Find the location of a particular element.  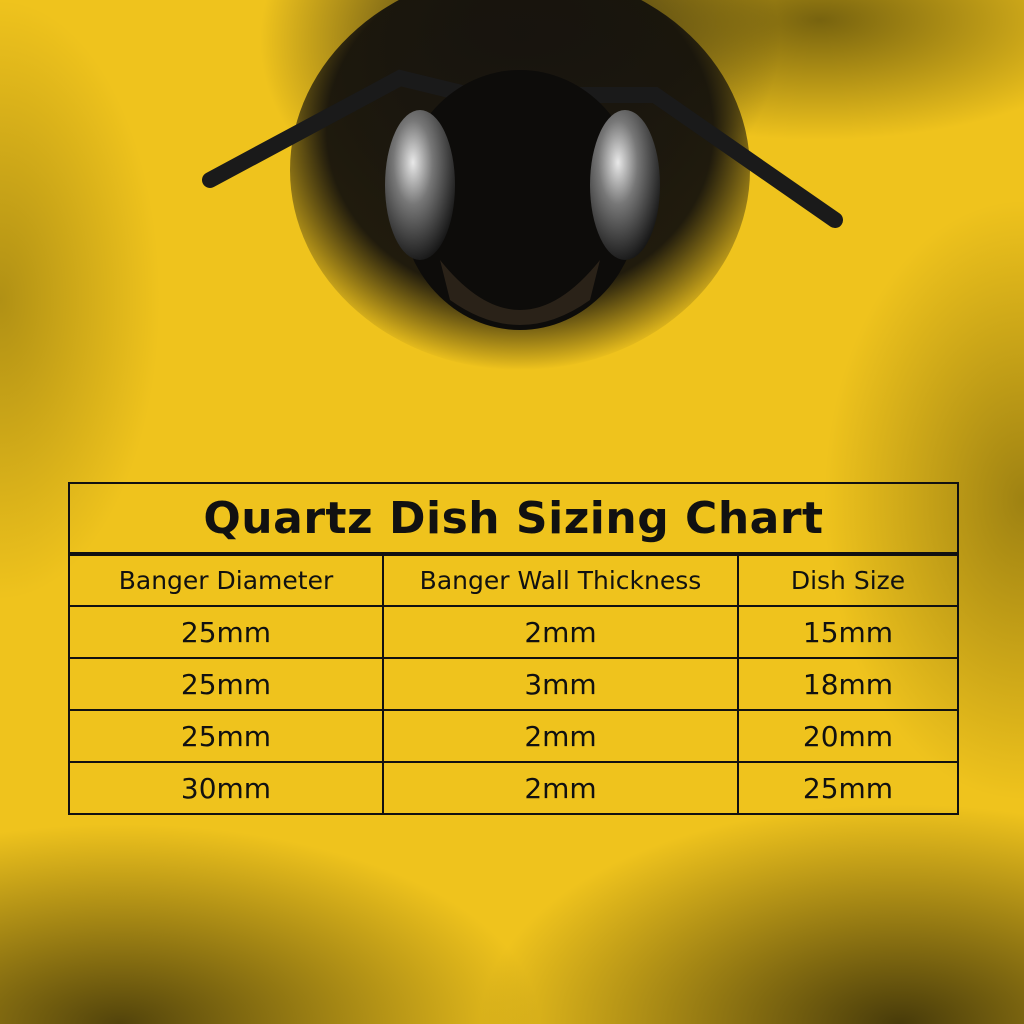

table-row: 25mm 3mm 18mm is located at coordinates (513, 684).